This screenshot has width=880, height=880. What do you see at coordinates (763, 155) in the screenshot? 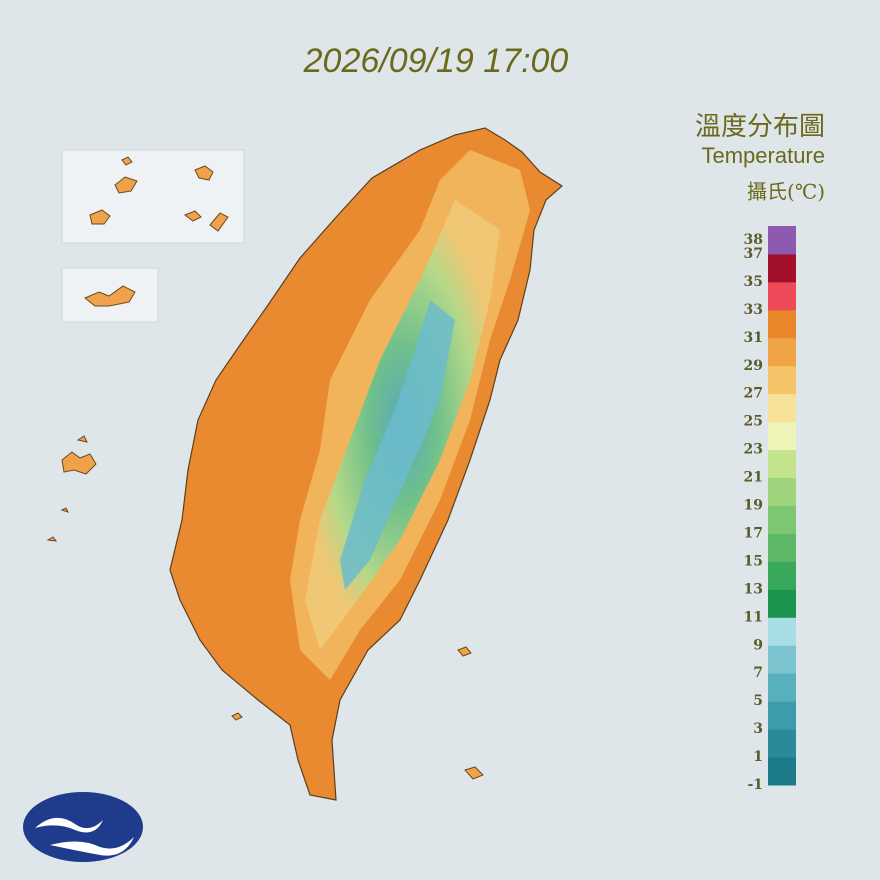
I see `legend-subtitle: Temperature` at bounding box center [763, 155].